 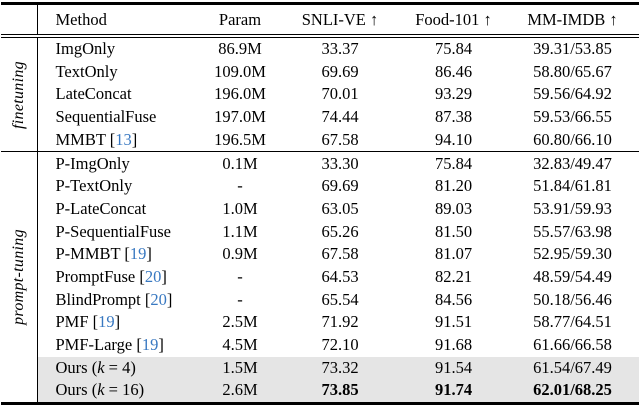 What do you see at coordinates (240, 117) in the screenshot?
I see `param-cell: 197.0M` at bounding box center [240, 117].